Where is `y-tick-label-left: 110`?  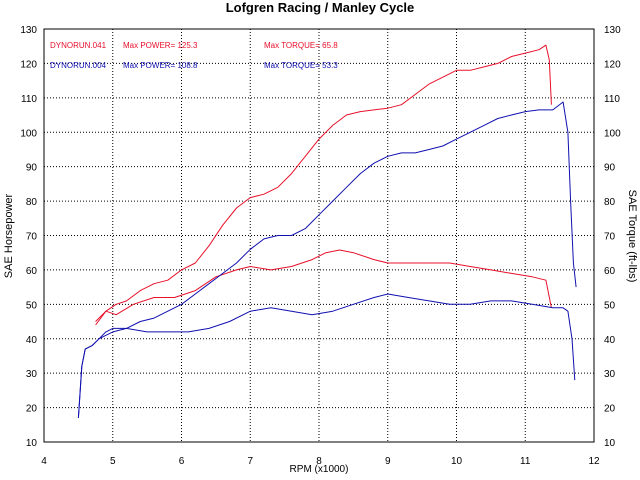
y-tick-label-left: 110 is located at coordinates (29, 99).